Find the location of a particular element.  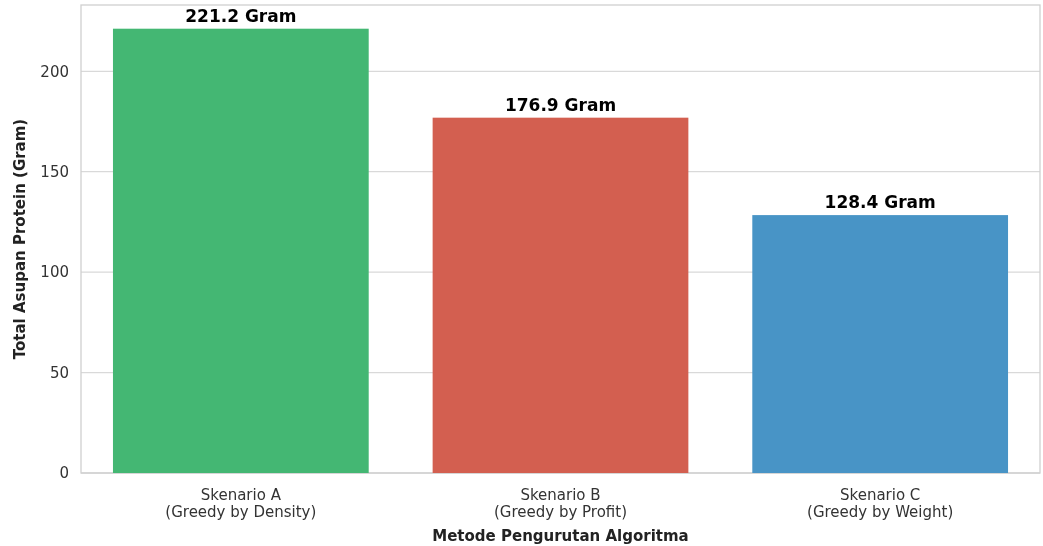

data-label: 176.9 Gram is located at coordinates (560, 104).